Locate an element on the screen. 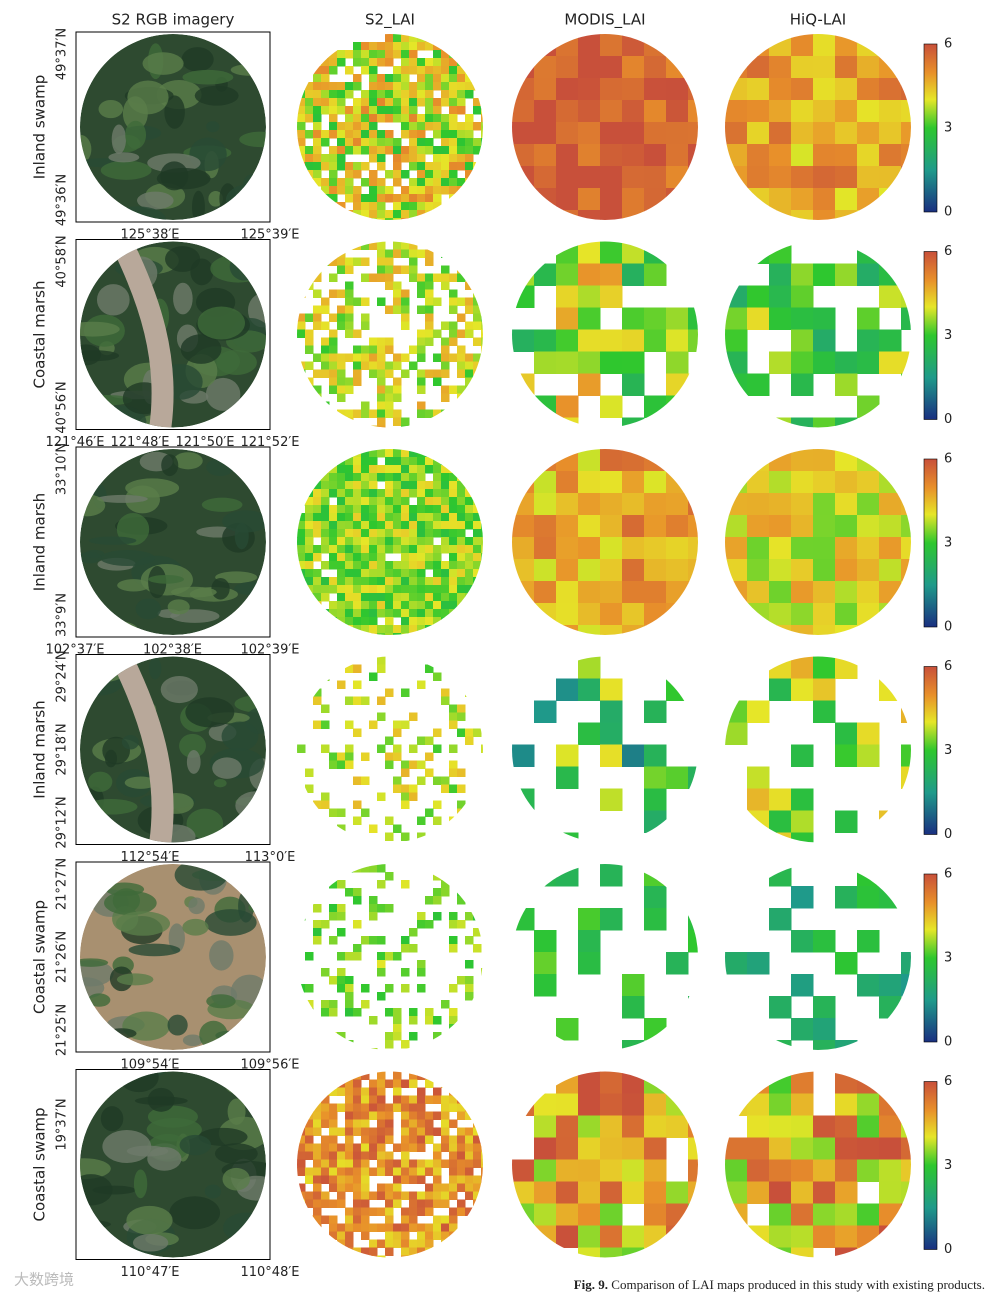  rgb-image is located at coordinates (173, 749).